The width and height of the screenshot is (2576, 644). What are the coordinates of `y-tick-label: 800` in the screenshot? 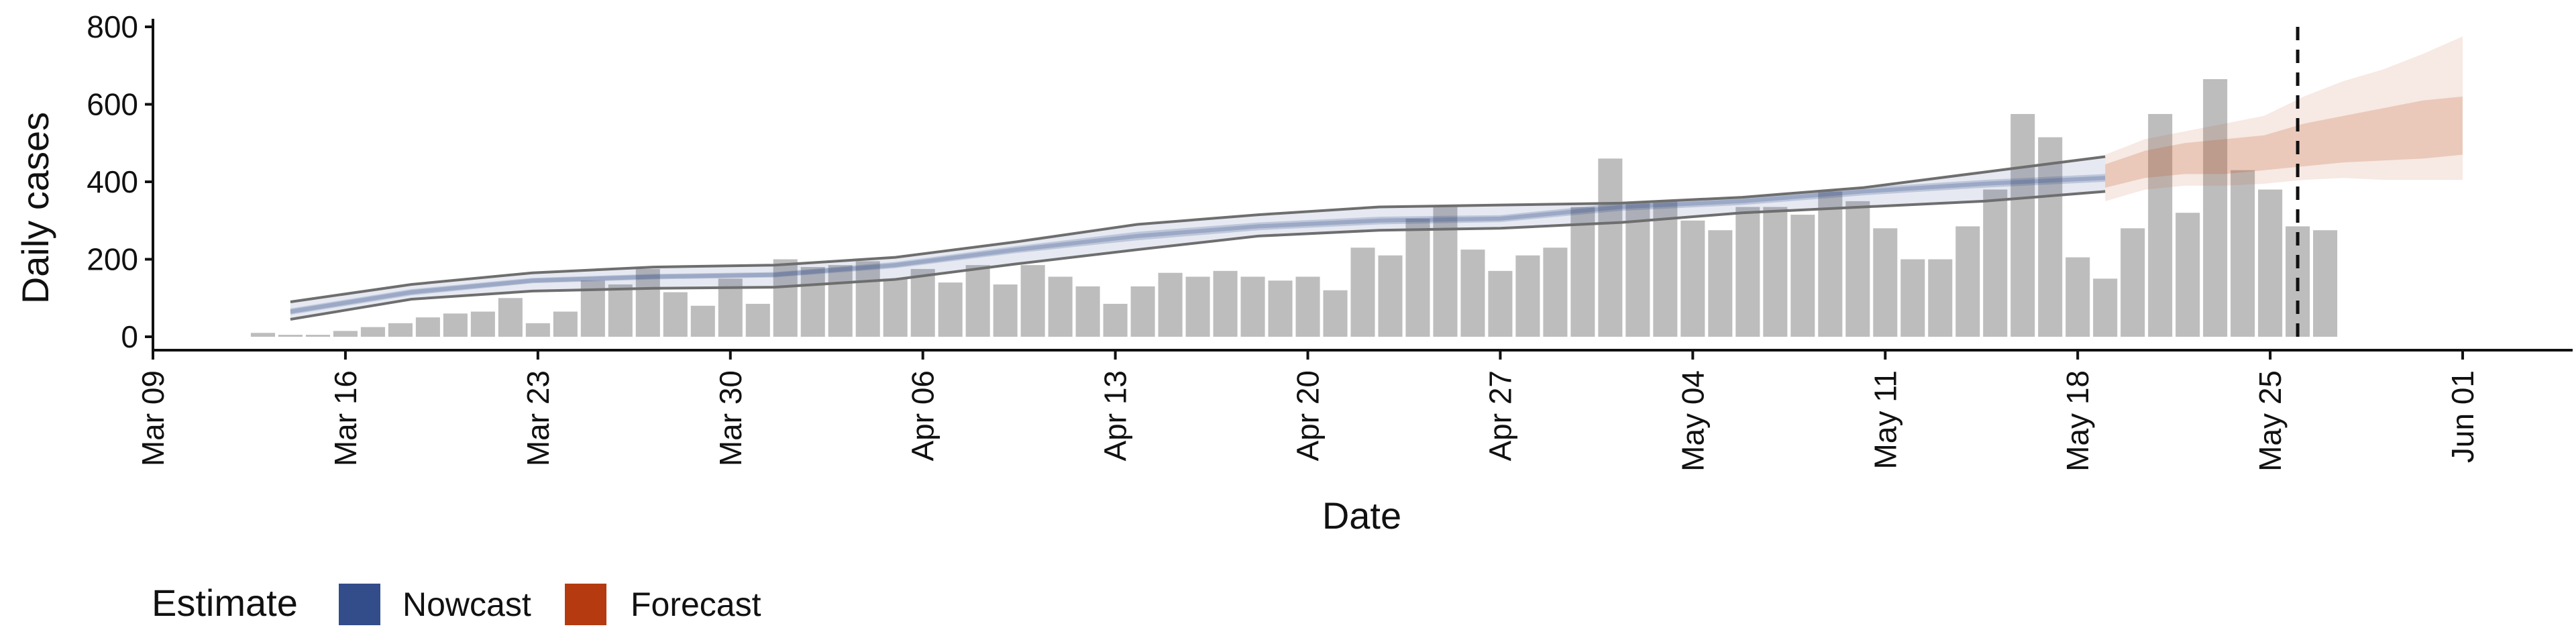 It's located at (112, 26).